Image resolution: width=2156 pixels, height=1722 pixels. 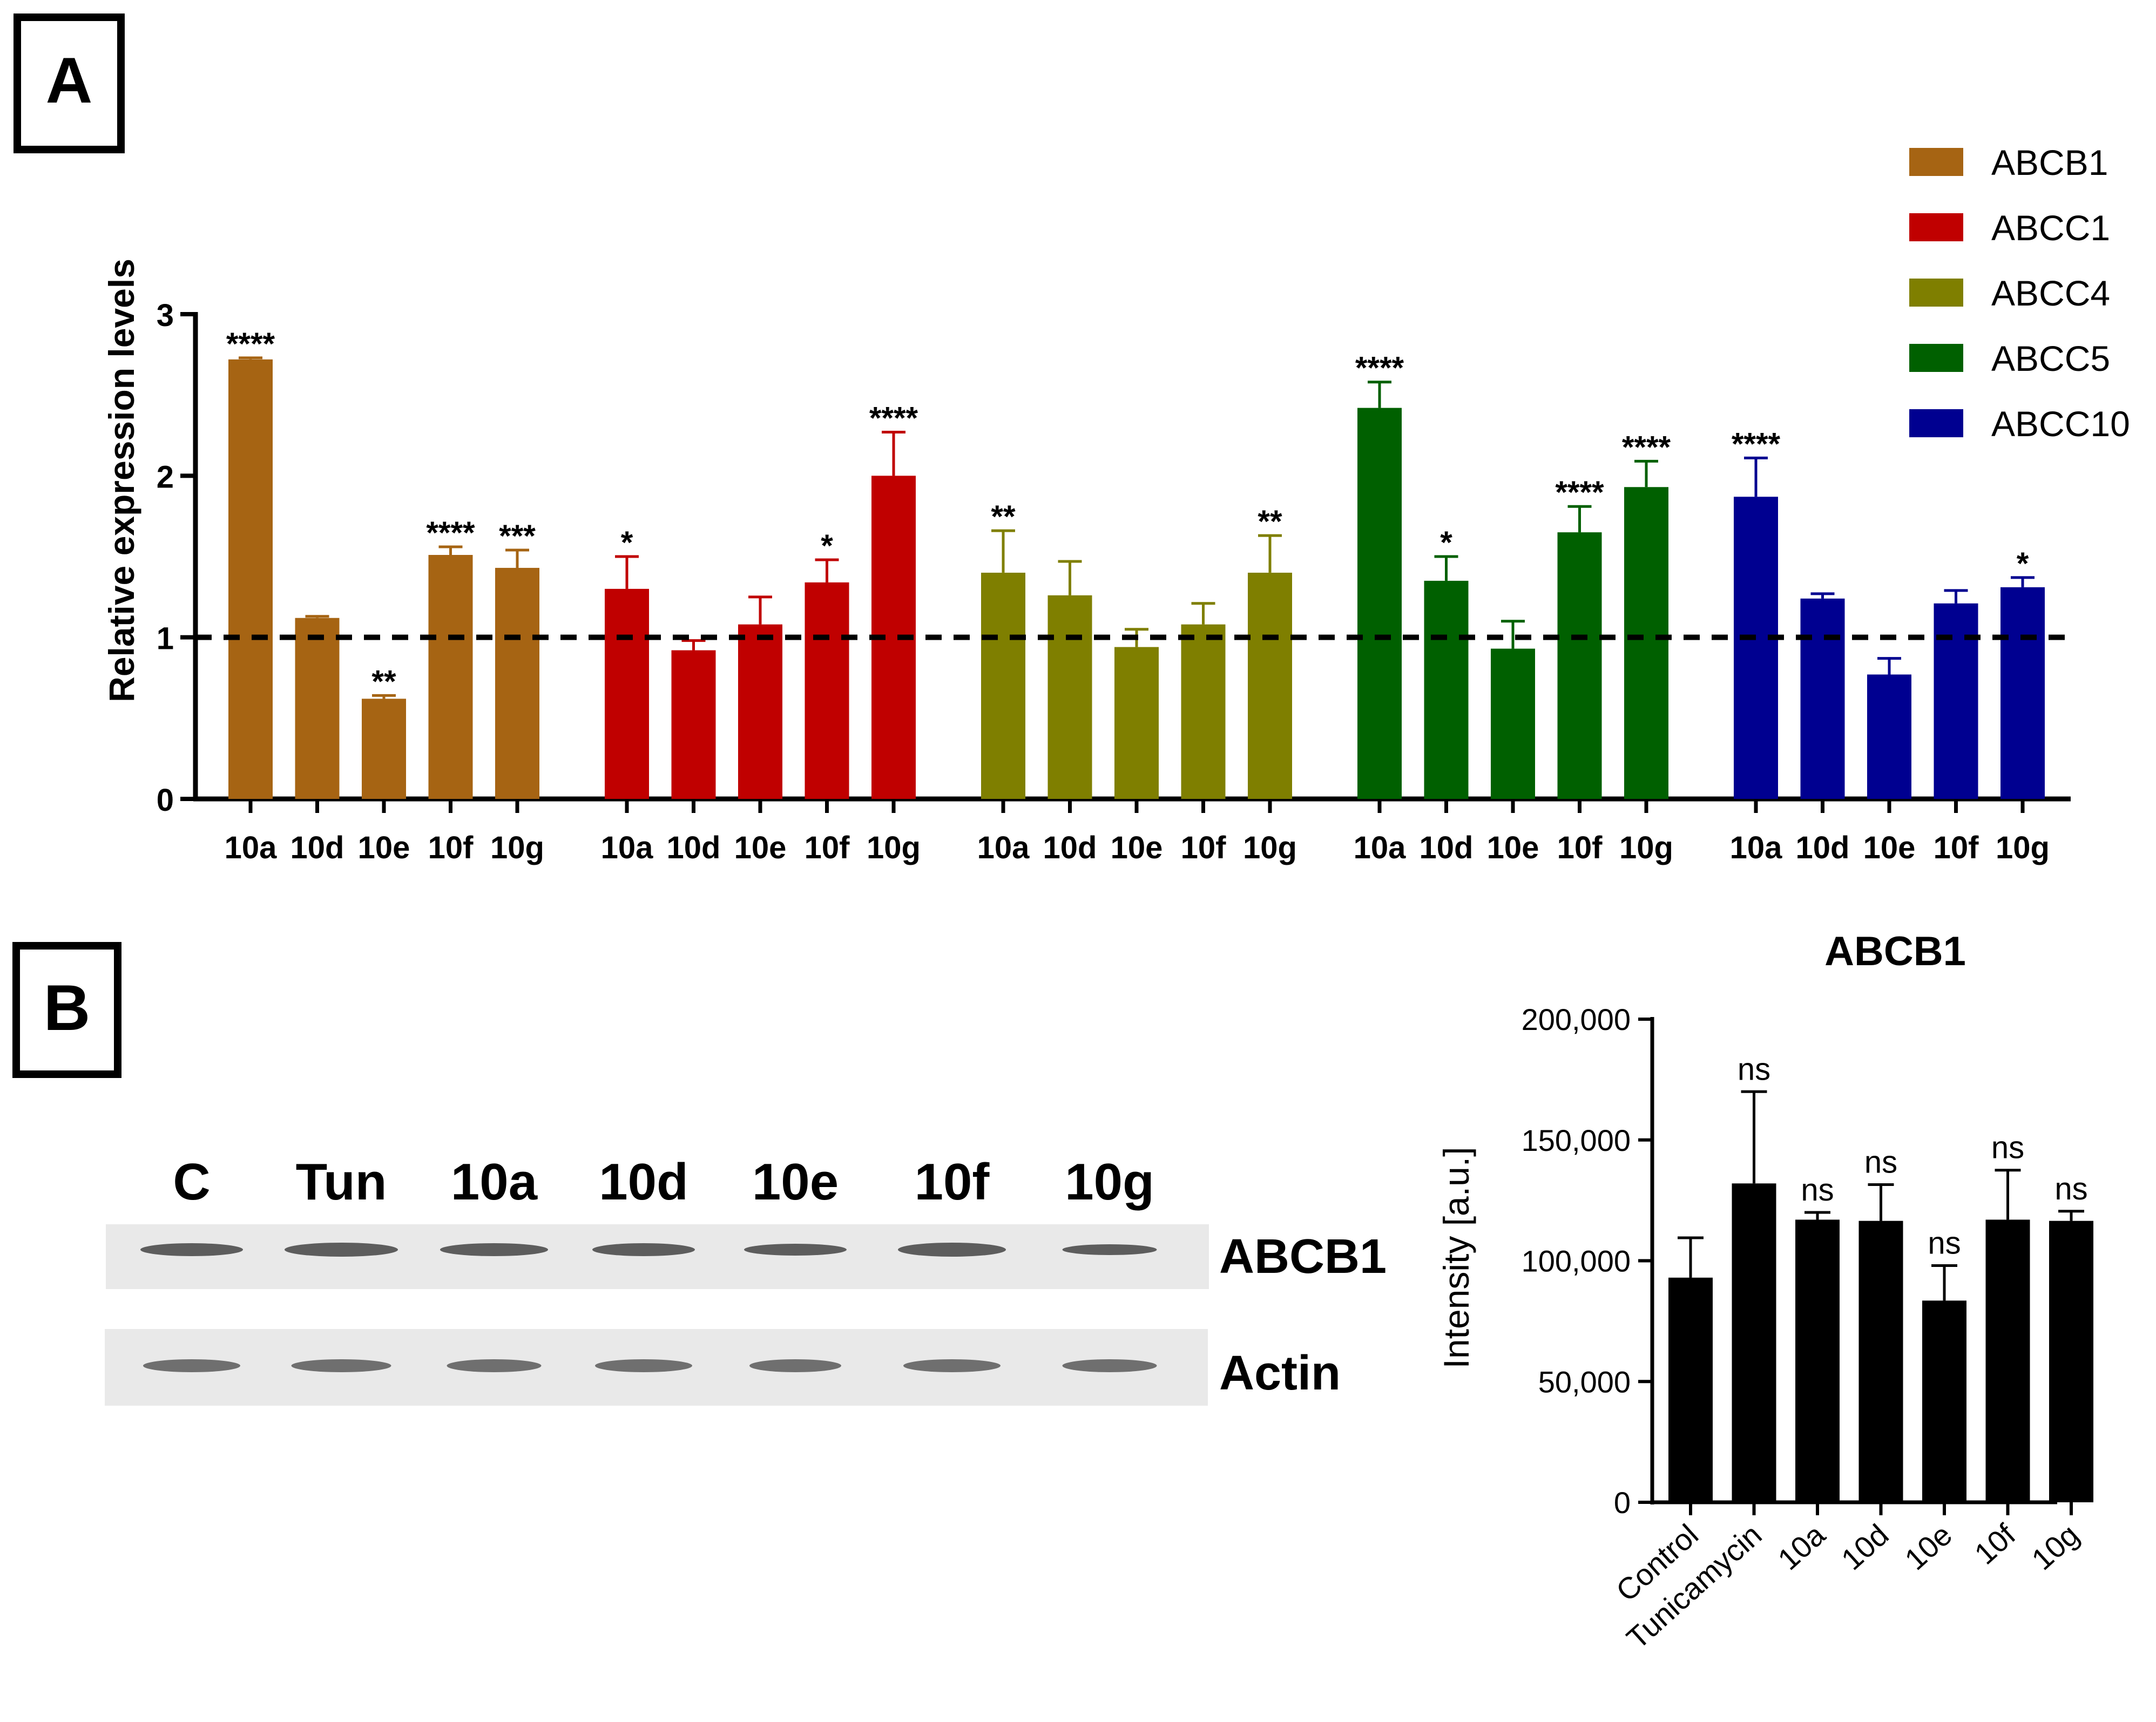 What do you see at coordinates (2060, 424) in the screenshot?
I see `panel-a-legend-label: ABCC10` at bounding box center [2060, 424].